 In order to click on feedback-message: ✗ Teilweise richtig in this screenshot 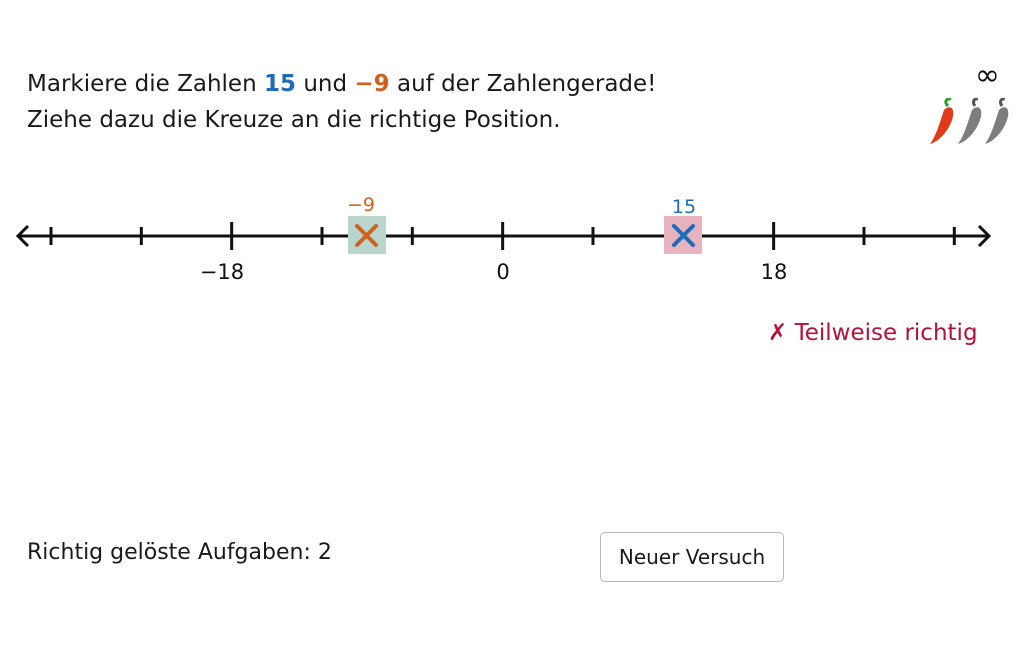, I will do `click(873, 333)`.